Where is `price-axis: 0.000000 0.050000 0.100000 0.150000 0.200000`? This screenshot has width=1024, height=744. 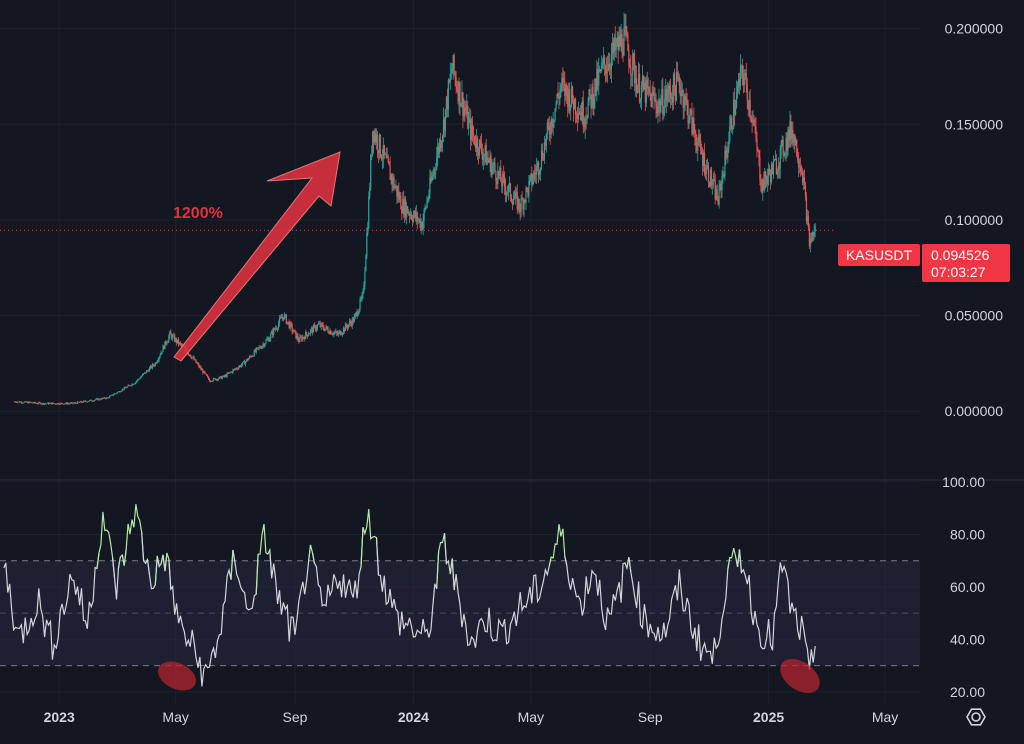
price-axis: 0.000000 0.050000 0.100000 0.150000 0.200000 is located at coordinates (974, 220).